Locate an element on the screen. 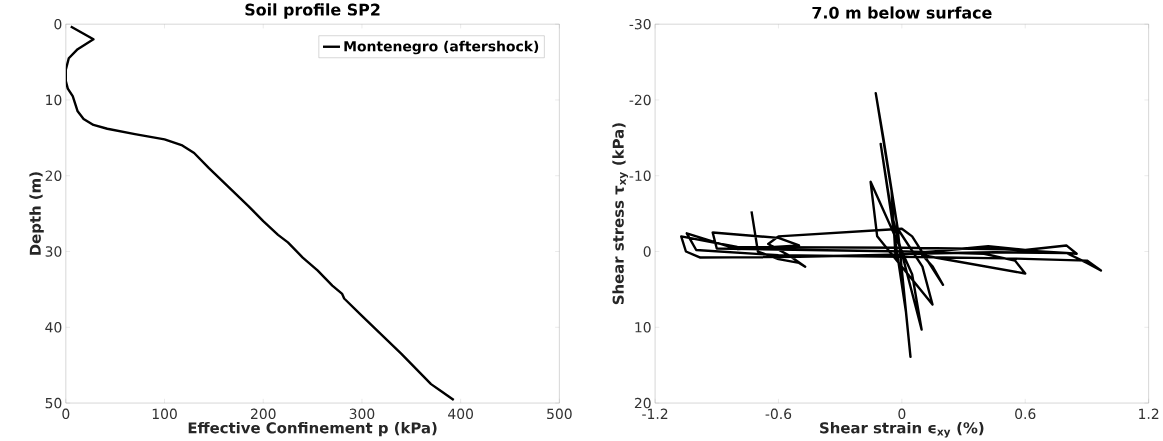 The width and height of the screenshot is (1163, 441). y-tick-label: 50 is located at coordinates (53, 403).